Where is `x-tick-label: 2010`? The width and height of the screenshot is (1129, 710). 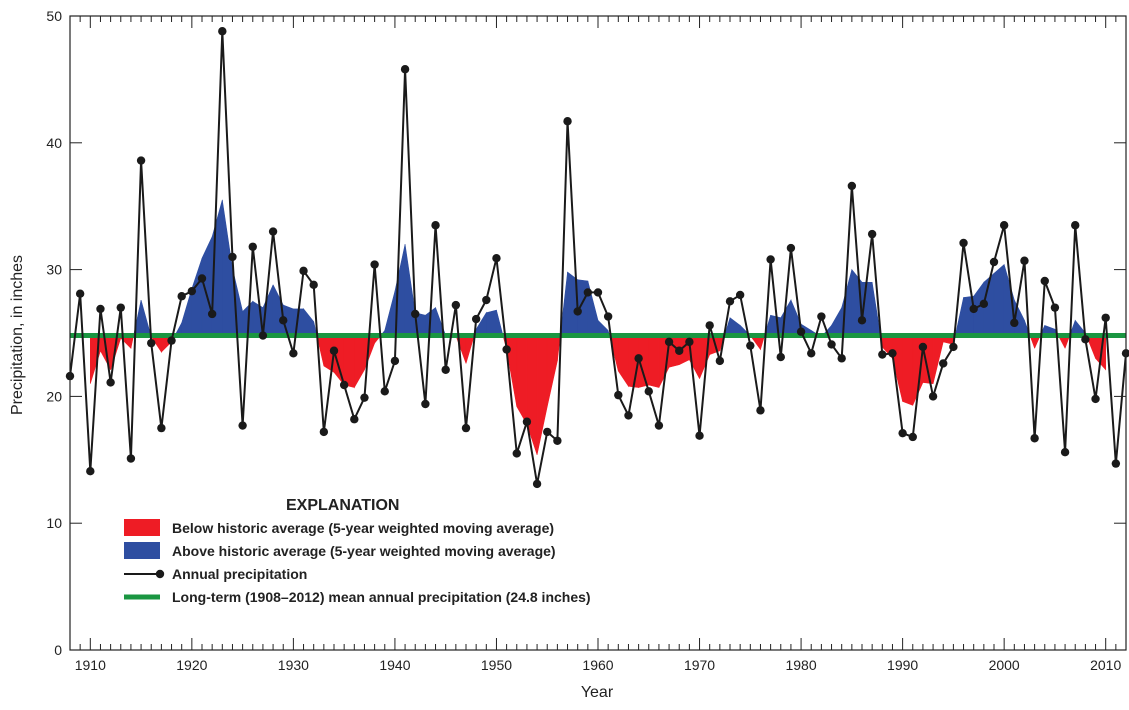
x-tick-label: 2010 is located at coordinates (1105, 665).